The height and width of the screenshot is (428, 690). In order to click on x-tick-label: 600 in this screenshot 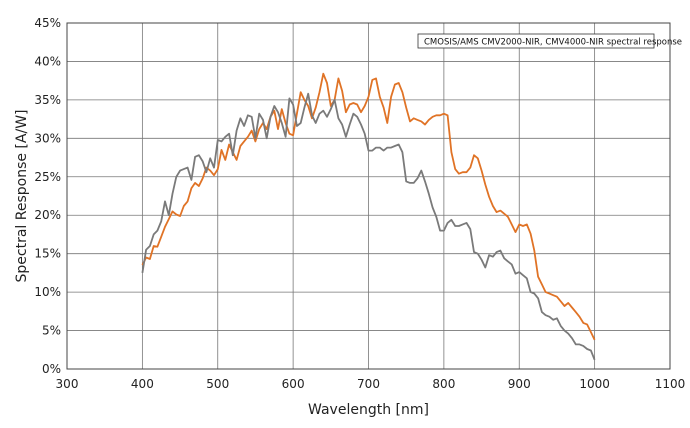, I will do `click(293, 384)`.